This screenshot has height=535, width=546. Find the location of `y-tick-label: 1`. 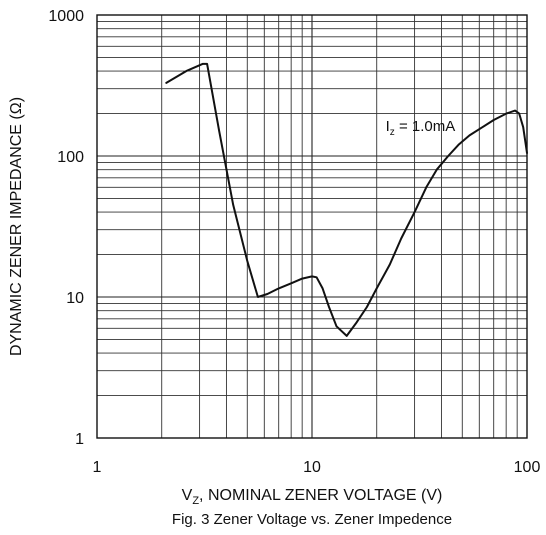

y-tick-label: 1 is located at coordinates (79, 439).